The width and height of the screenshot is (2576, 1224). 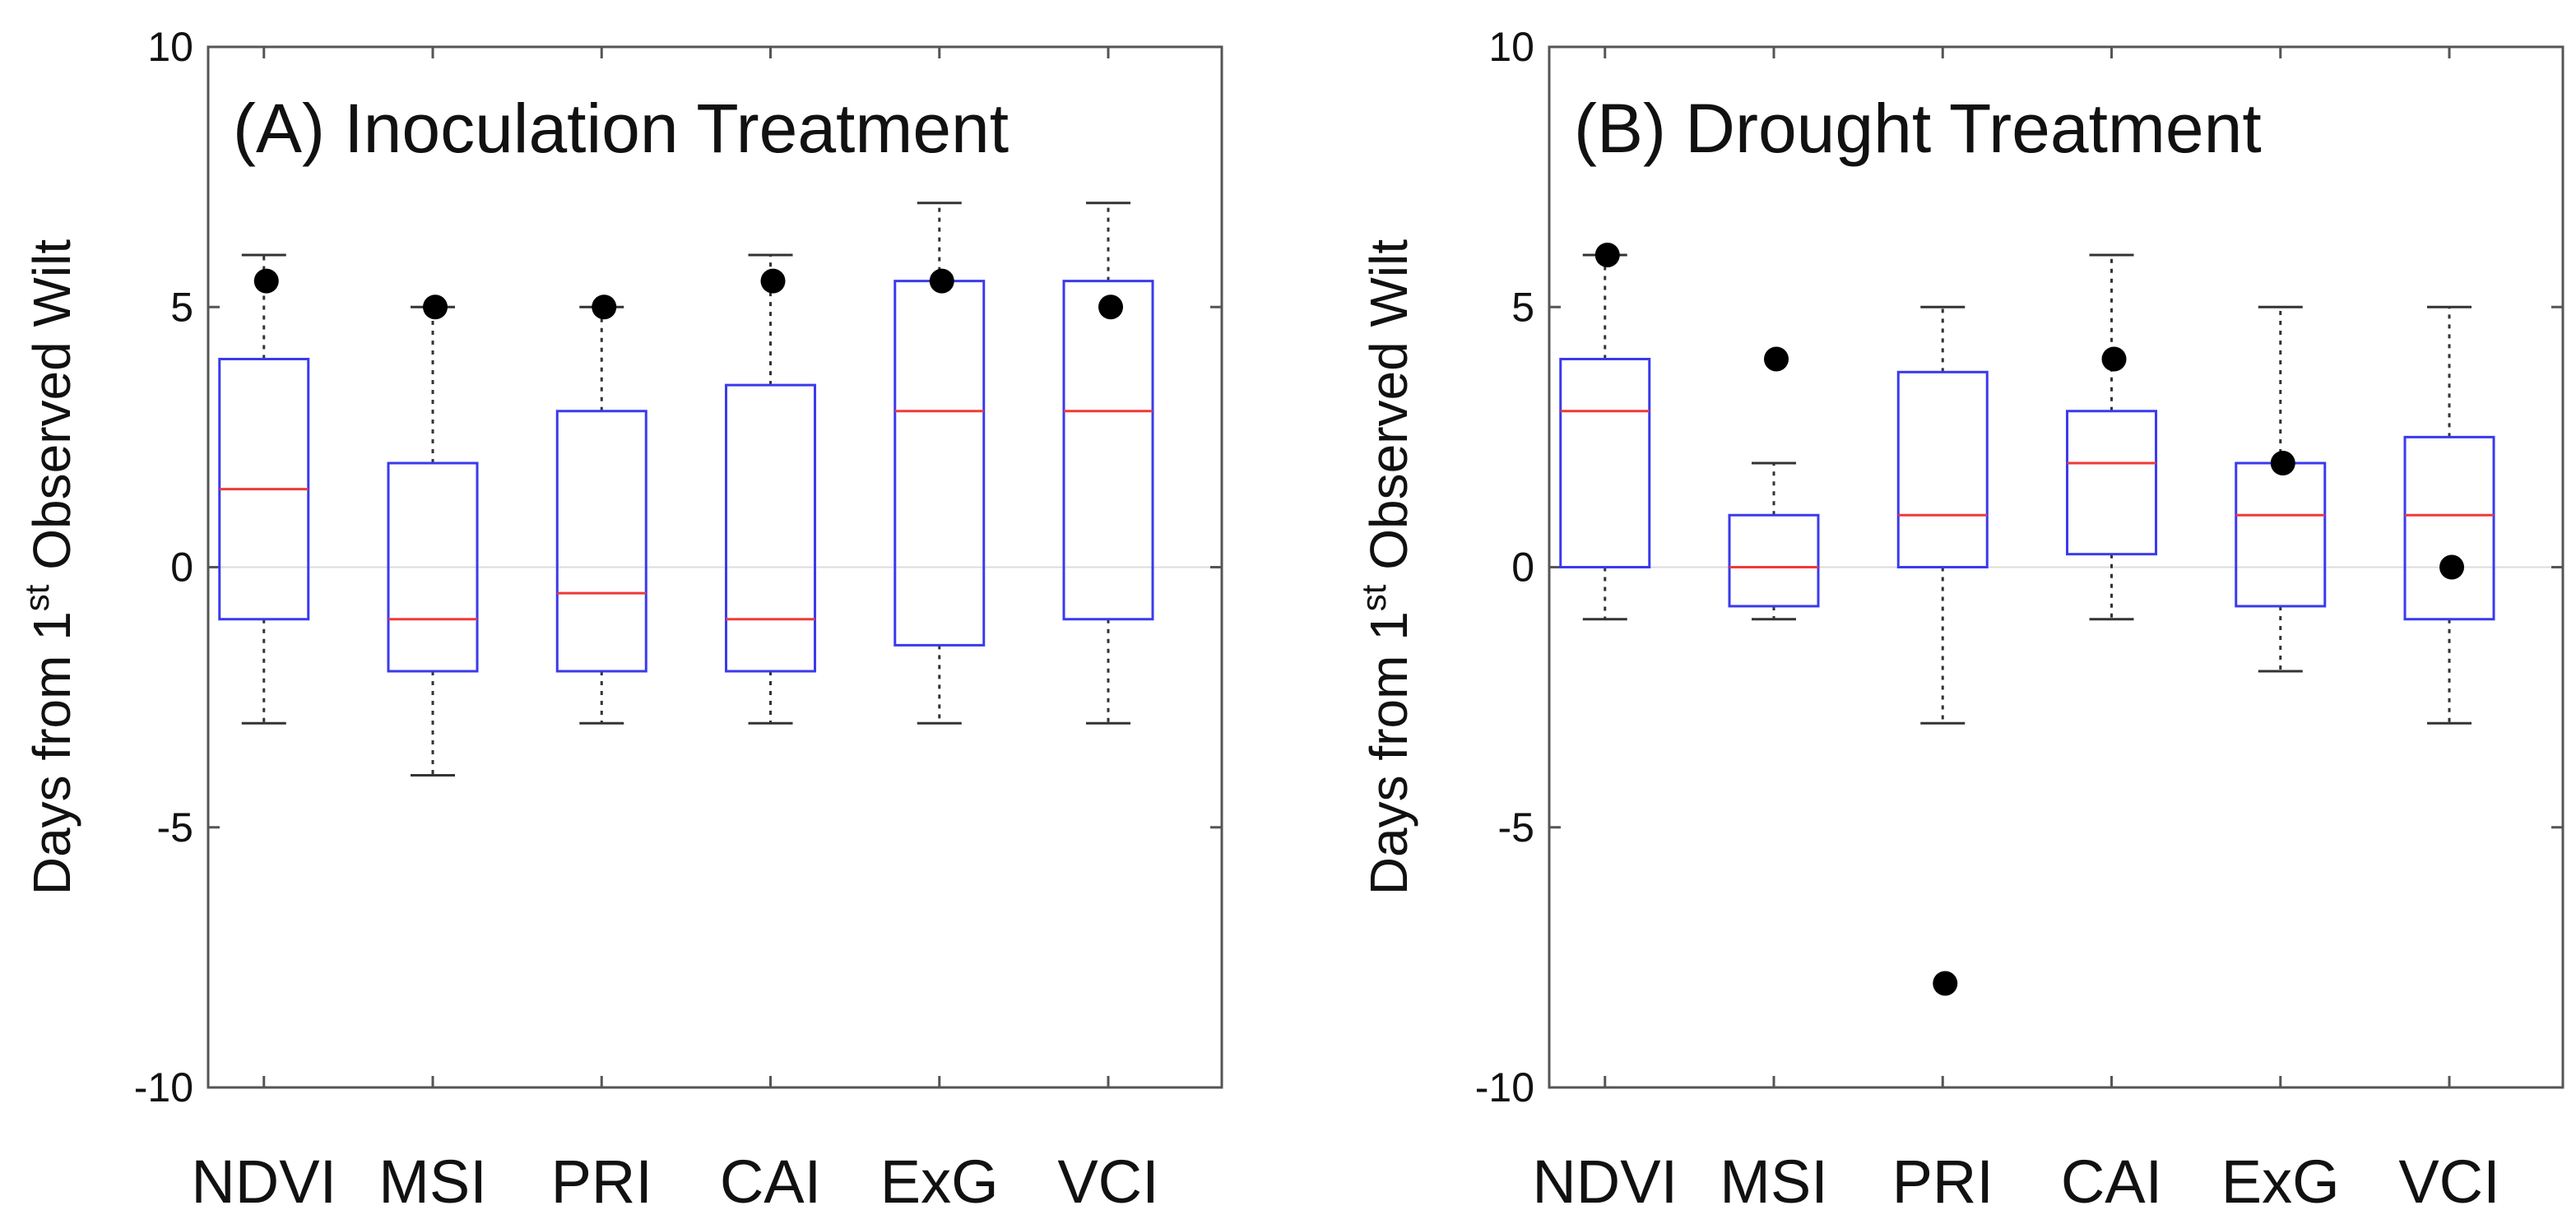 I want to click on panel-b-box-pri, so click(x=1942, y=650).